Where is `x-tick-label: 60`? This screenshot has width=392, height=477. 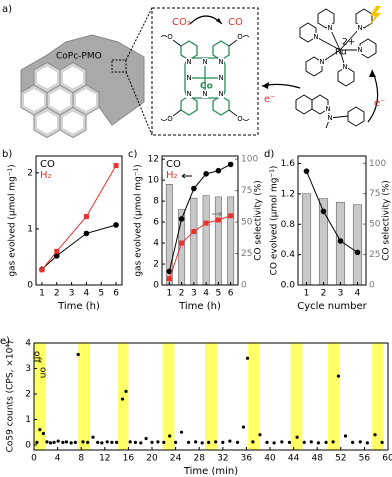 x-tick-label: 60 is located at coordinates (387, 459).